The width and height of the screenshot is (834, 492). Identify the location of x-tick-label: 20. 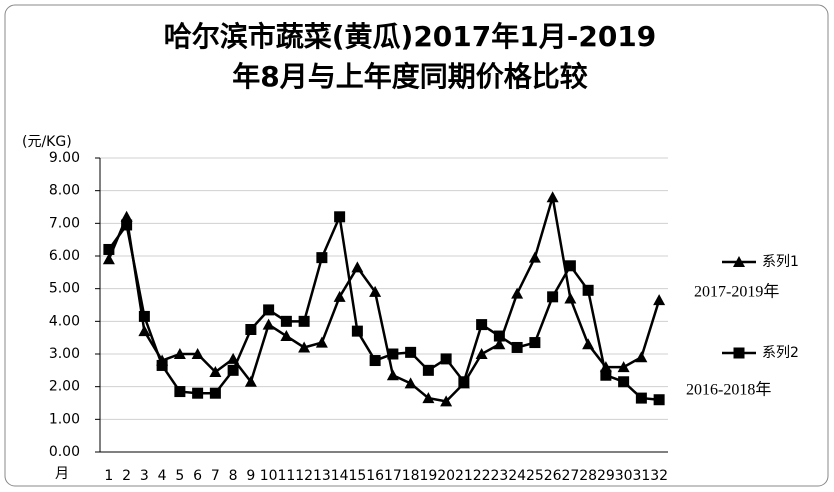
(446, 476).